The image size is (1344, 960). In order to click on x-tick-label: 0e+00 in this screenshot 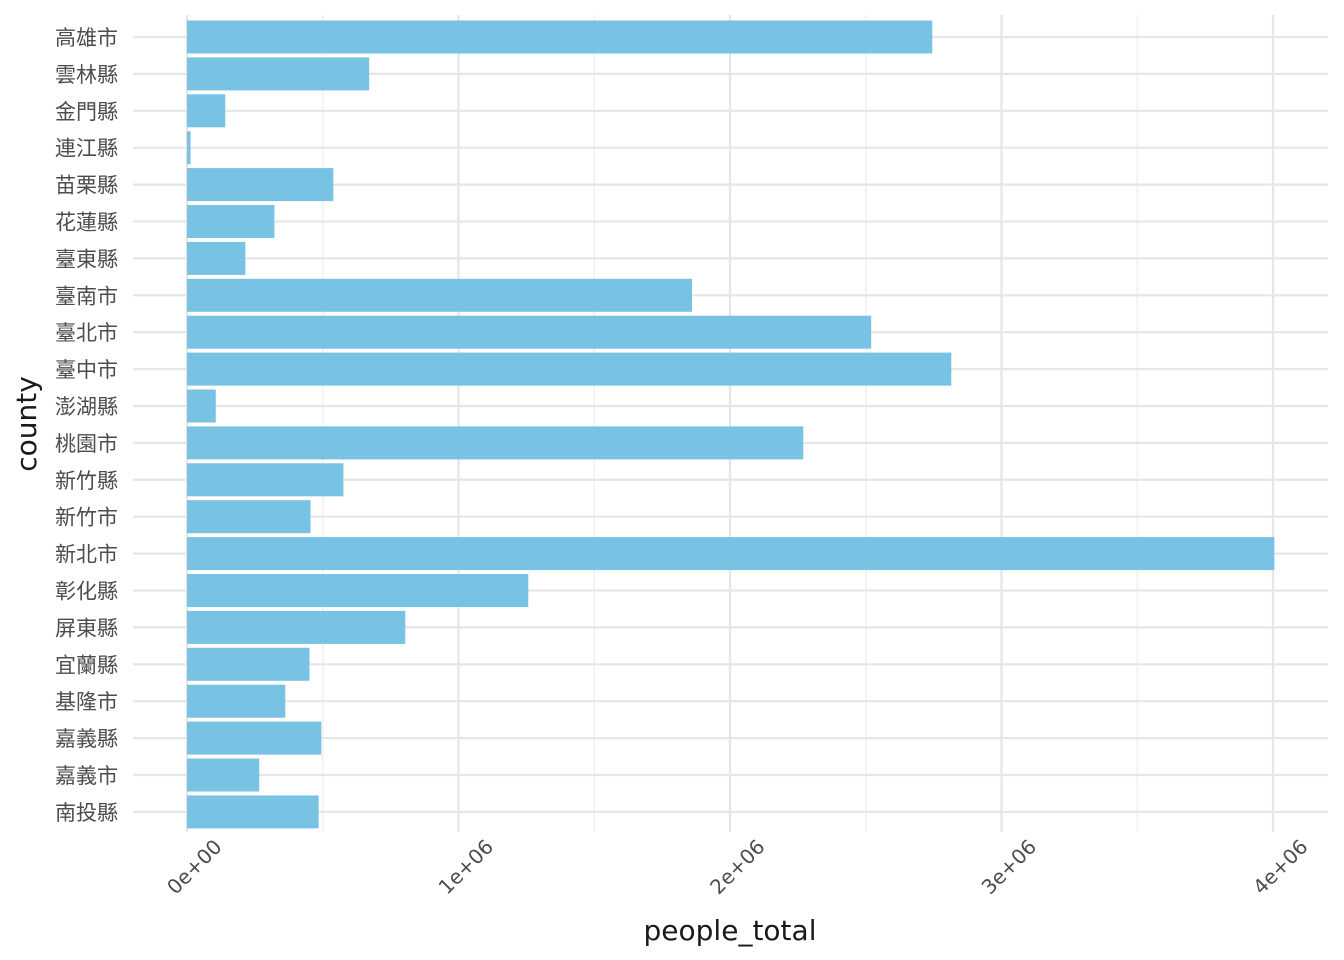, I will do `click(194, 867)`.